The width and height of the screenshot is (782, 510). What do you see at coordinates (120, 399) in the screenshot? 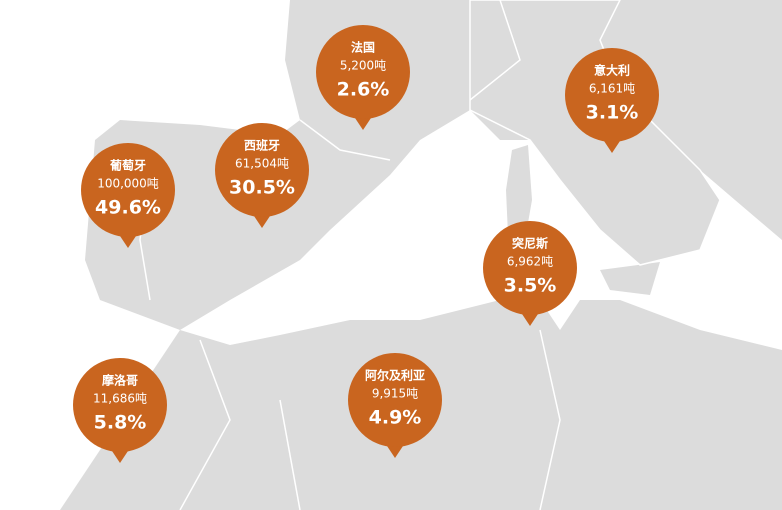
I see `pin-amount: 11,686吨` at bounding box center [120, 399].